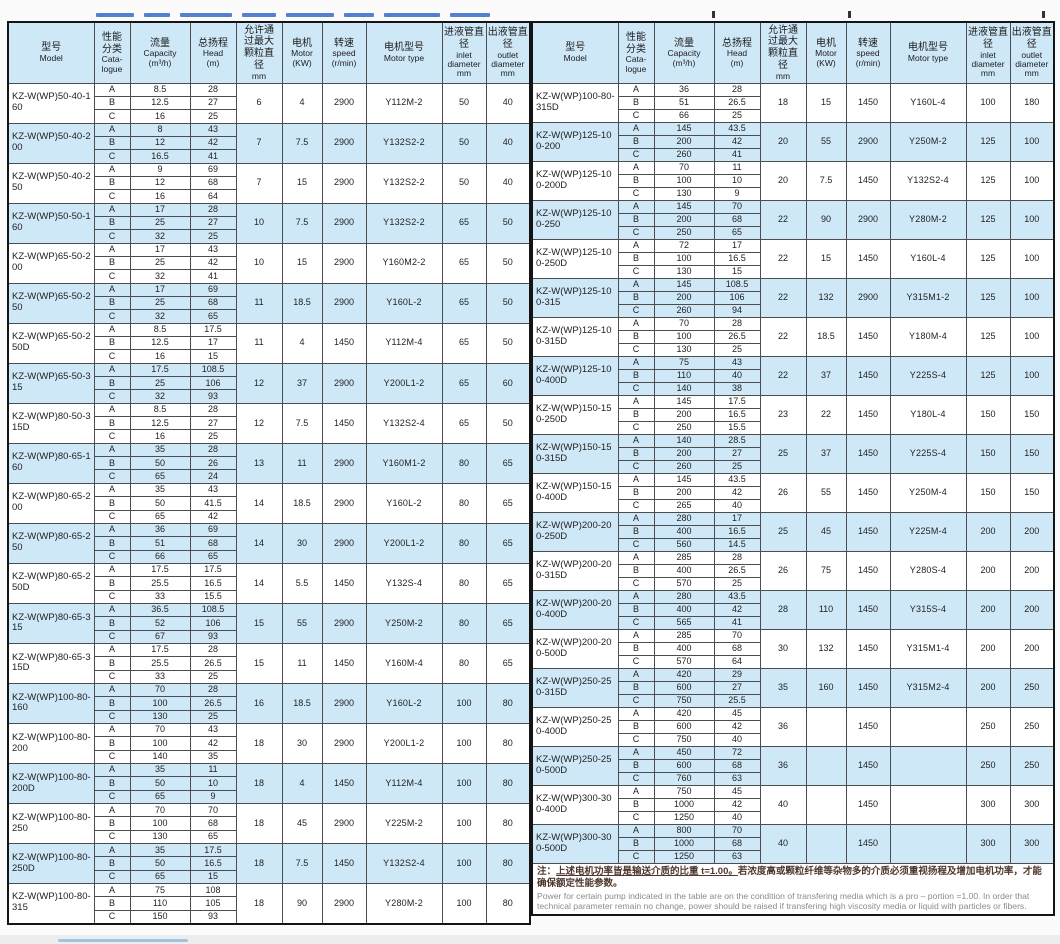  What do you see at coordinates (213, 383) in the screenshot?
I see `head-cell: 106` at bounding box center [213, 383].